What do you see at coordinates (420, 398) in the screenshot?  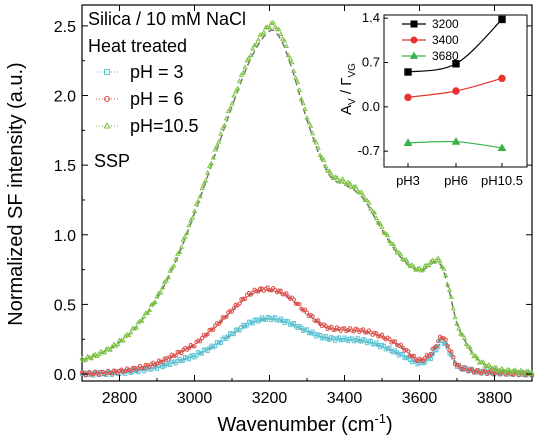 I see `x-tick-label: 3600` at bounding box center [420, 398].